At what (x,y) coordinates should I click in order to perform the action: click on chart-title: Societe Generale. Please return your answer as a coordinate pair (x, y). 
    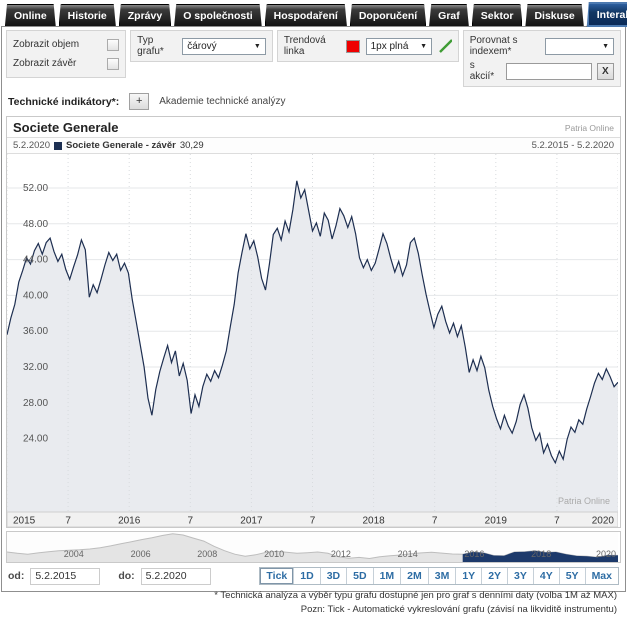
    Looking at the image, I should click on (66, 127).